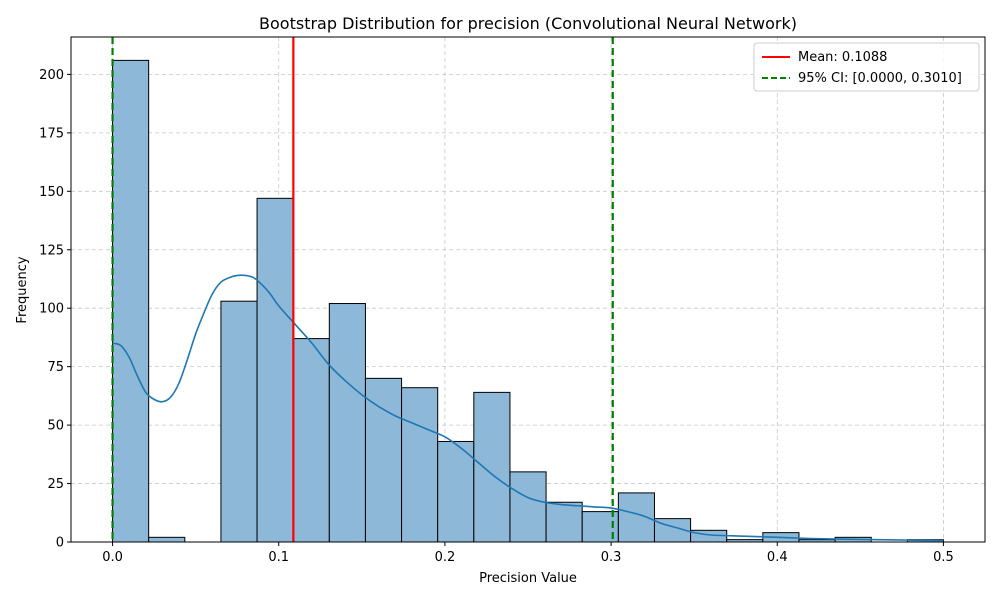 The image size is (1000, 600). I want to click on legend-mean-label: Mean: 0.1088, so click(842, 57).